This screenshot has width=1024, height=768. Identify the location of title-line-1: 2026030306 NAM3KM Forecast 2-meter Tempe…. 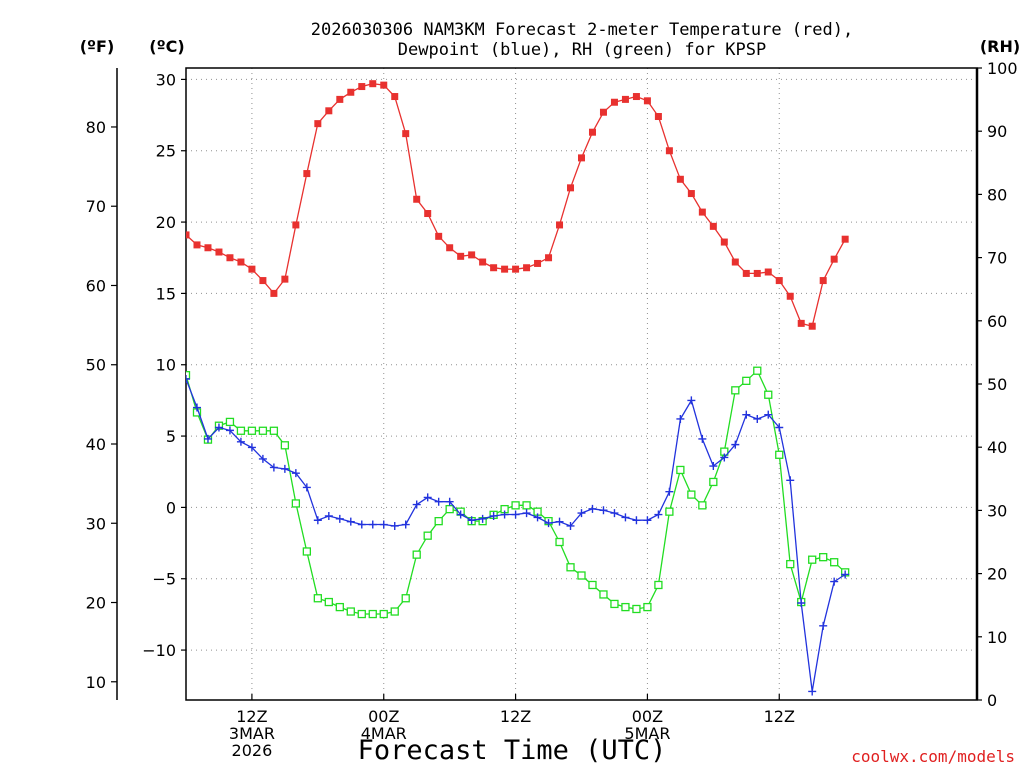
(582, 30).